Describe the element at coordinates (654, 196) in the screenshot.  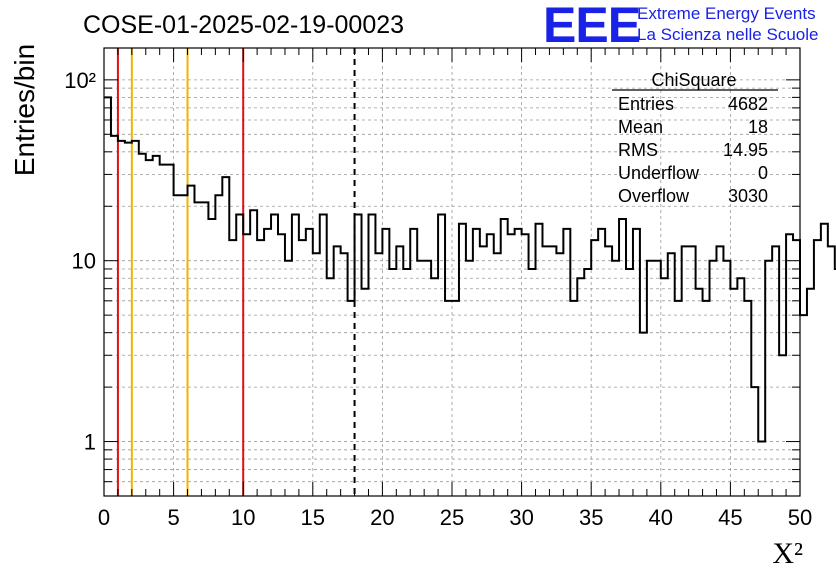
I see `stats-label-overflow: Overflow` at that location.